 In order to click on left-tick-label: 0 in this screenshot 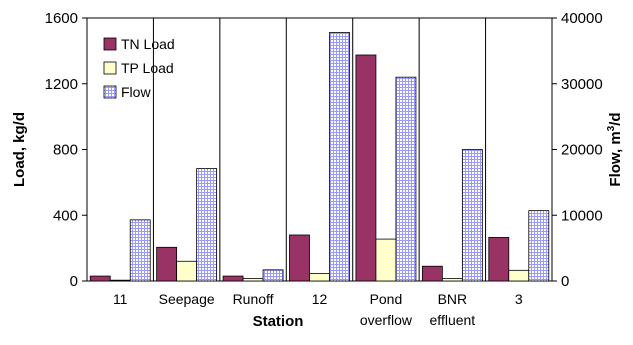, I will do `click(74, 281)`.